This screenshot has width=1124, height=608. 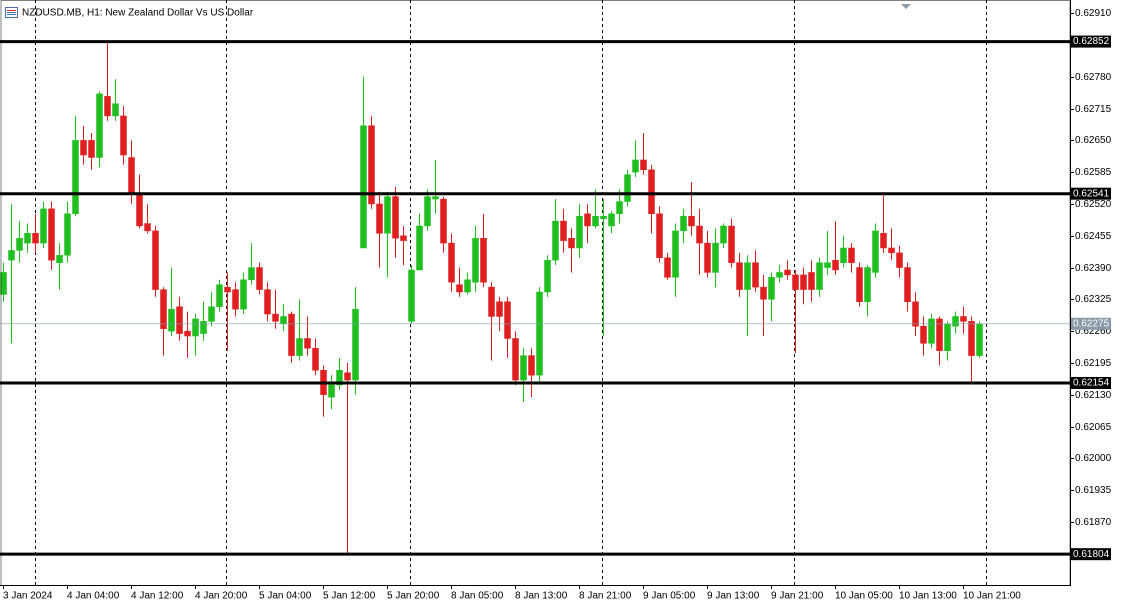 I want to click on x-tick-label: 4 Jan 04:00, so click(x=93, y=596).